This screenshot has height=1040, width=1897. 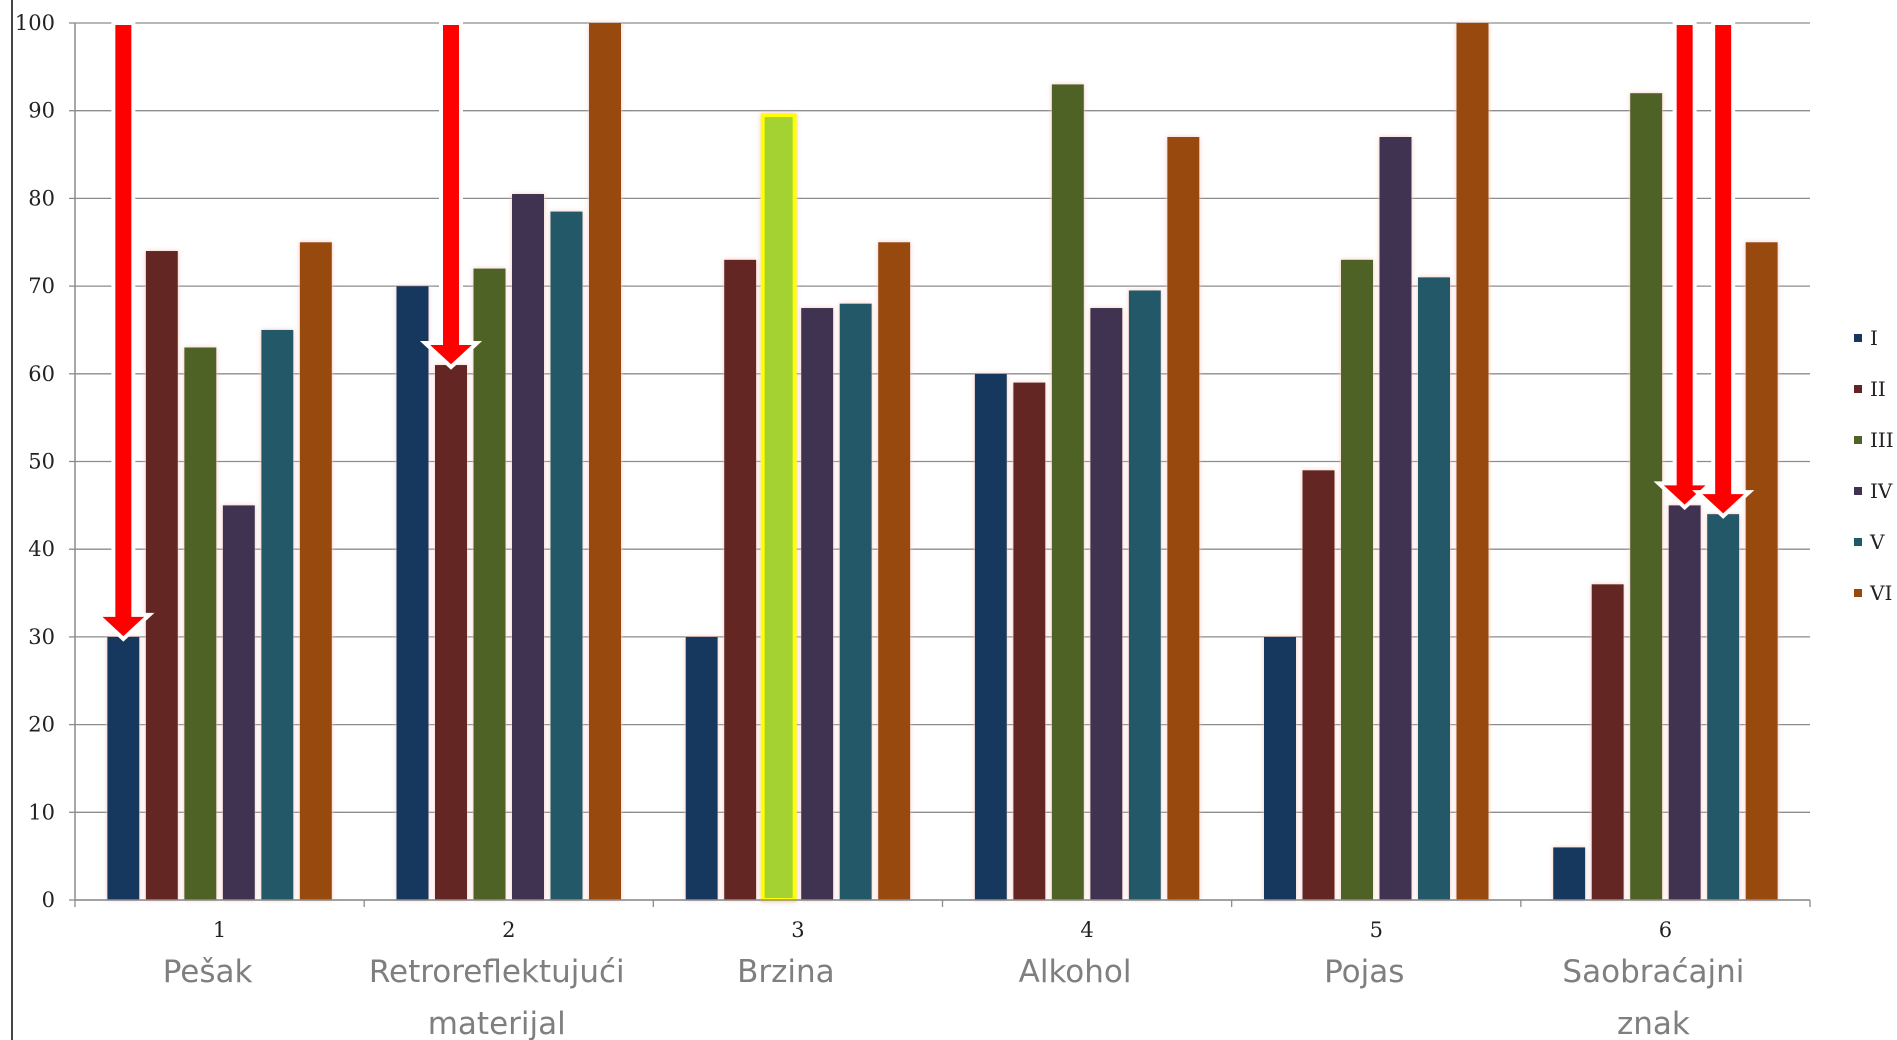 I want to click on legend-label: III, so click(x=1882, y=440).